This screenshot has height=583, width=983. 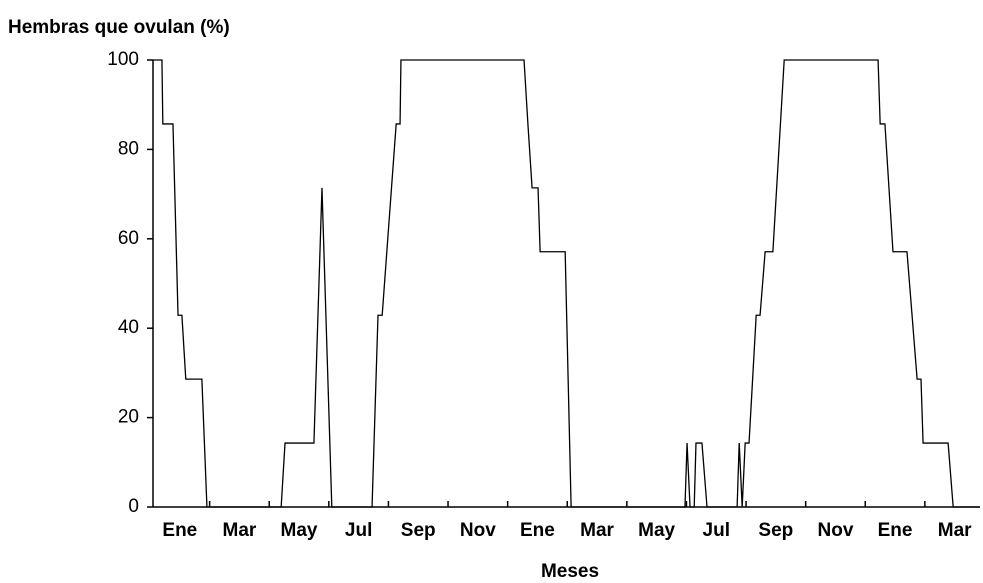 I want to click on y-tick-label: 60, so click(x=128, y=238).